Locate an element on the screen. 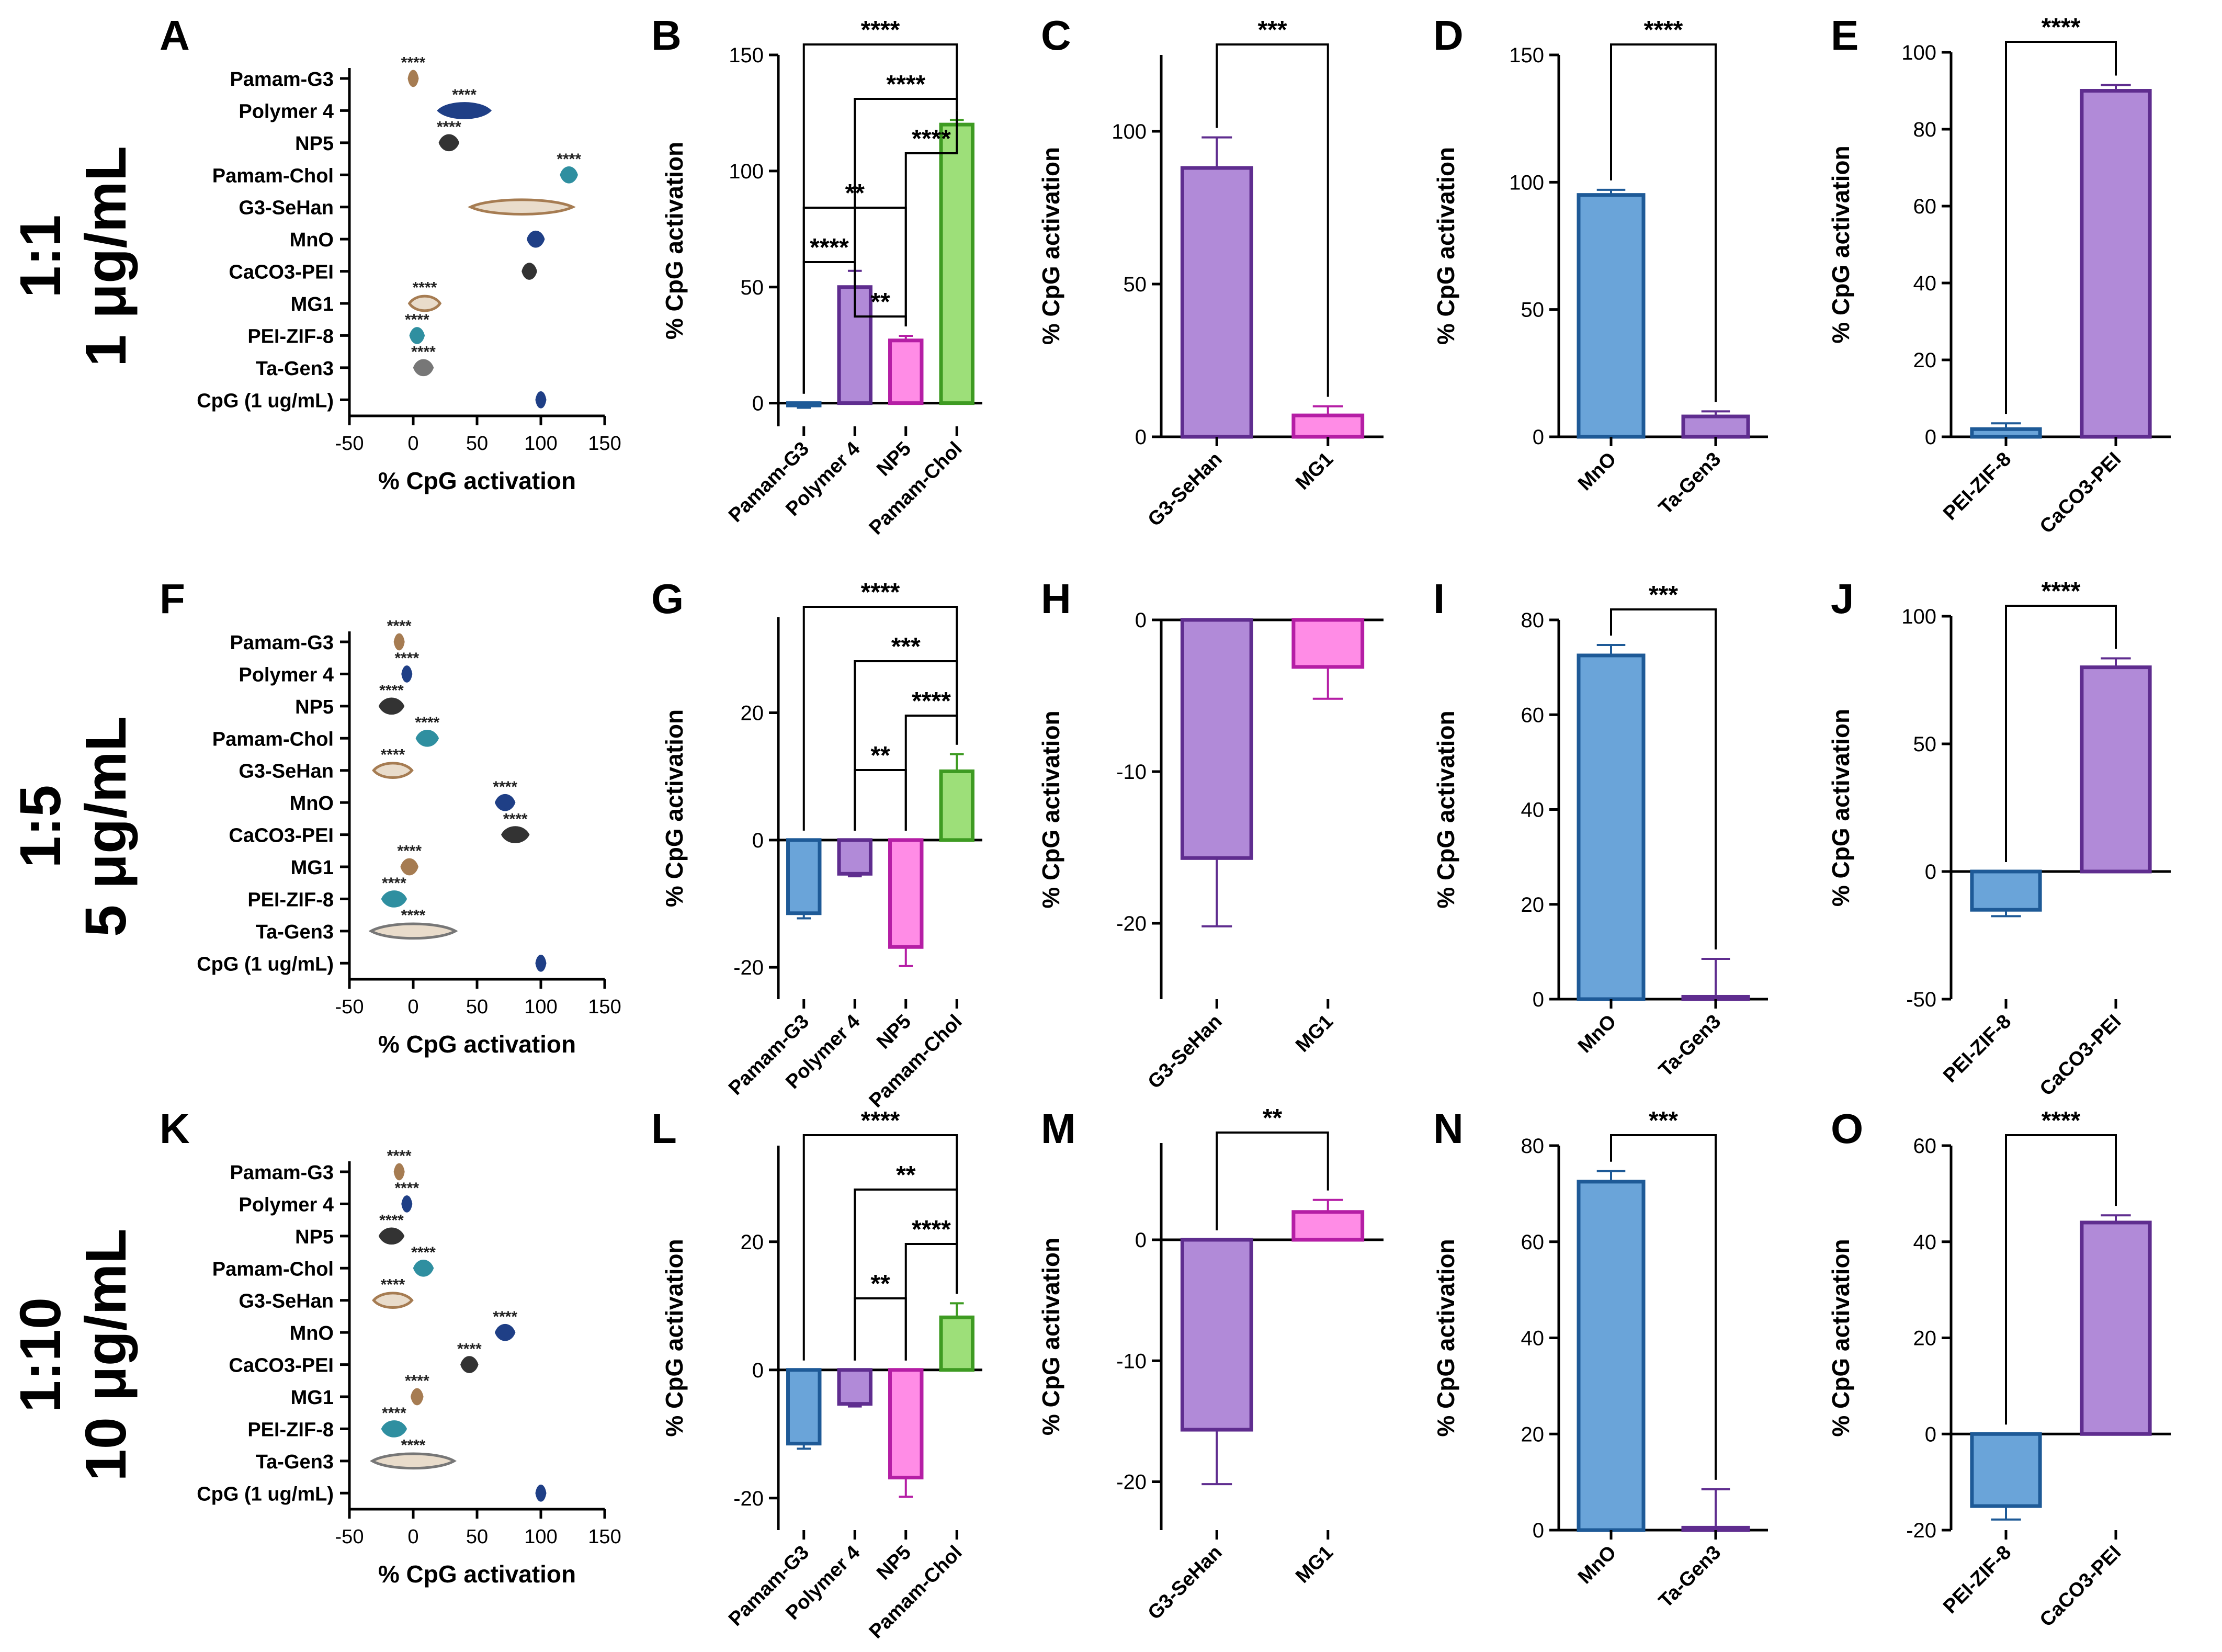 Image resolution: width=2222 pixels, height=1652 pixels. x-tick-label: PEI-ZIF-8 is located at coordinates (1977, 1580).